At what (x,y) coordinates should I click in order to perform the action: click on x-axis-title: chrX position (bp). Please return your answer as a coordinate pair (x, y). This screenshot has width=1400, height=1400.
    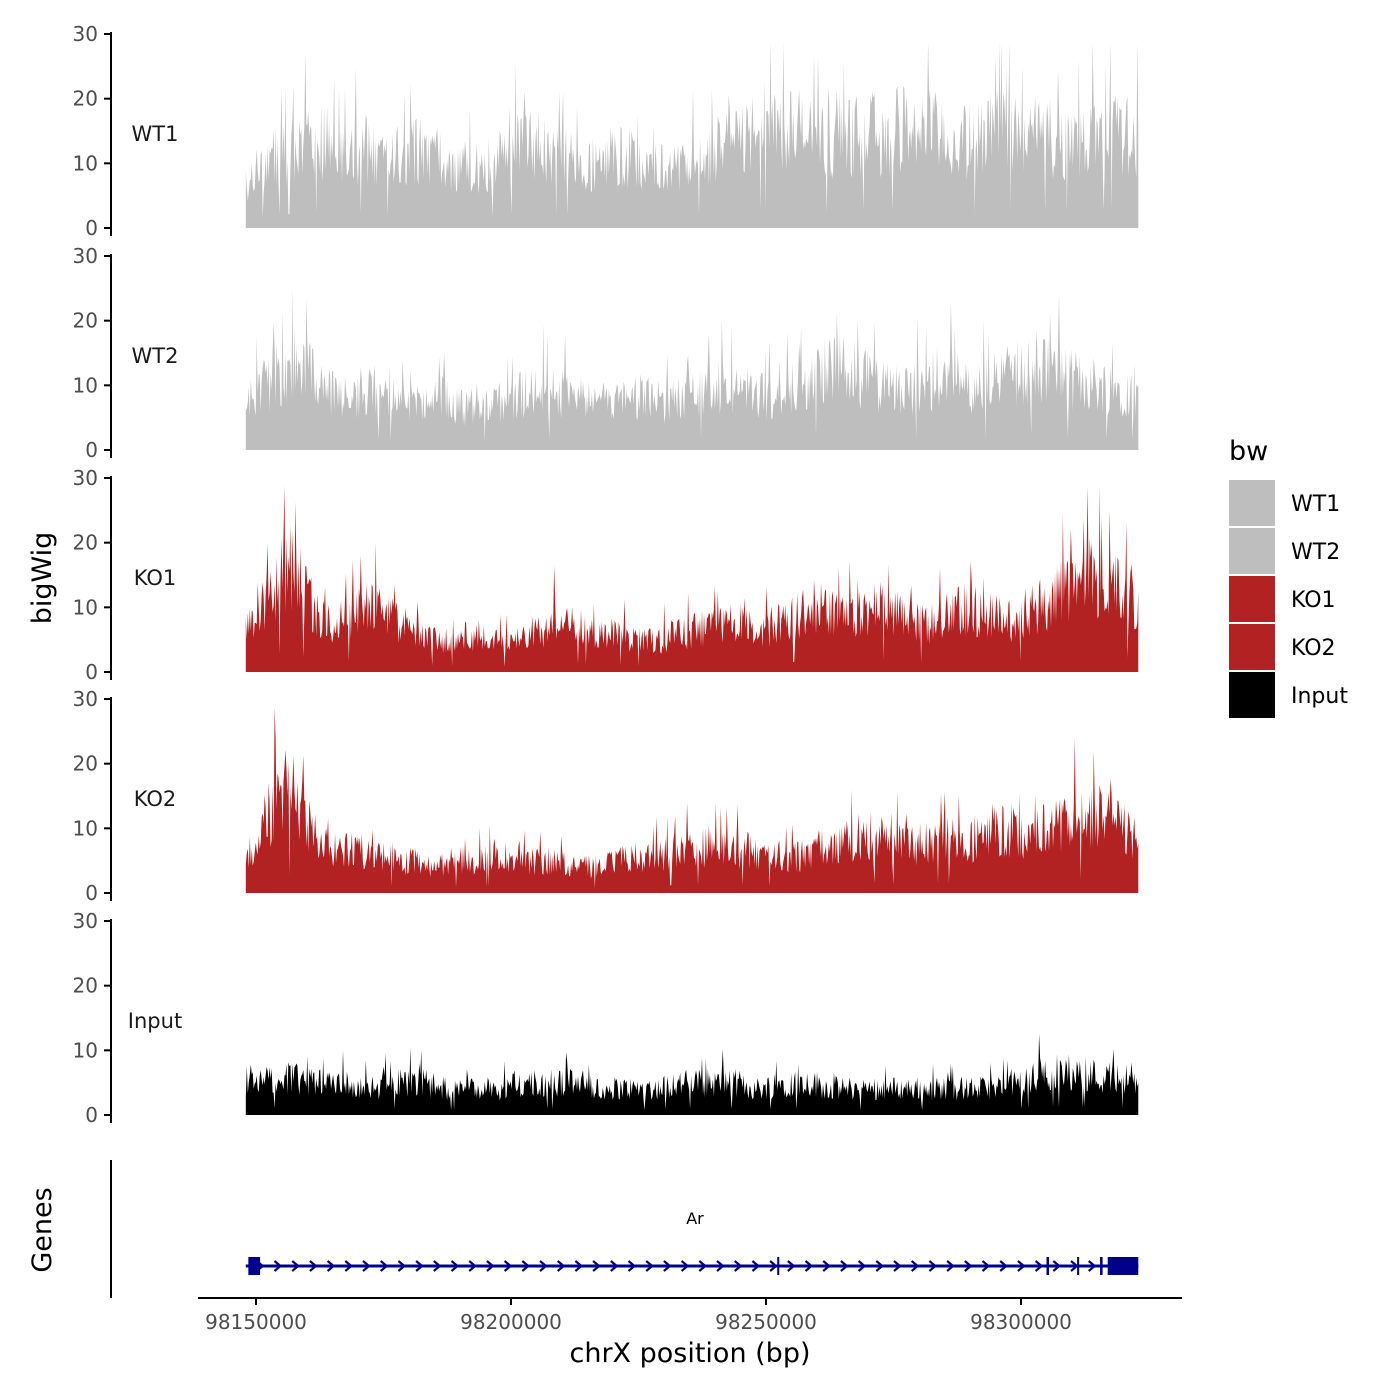
    Looking at the image, I should click on (689, 1353).